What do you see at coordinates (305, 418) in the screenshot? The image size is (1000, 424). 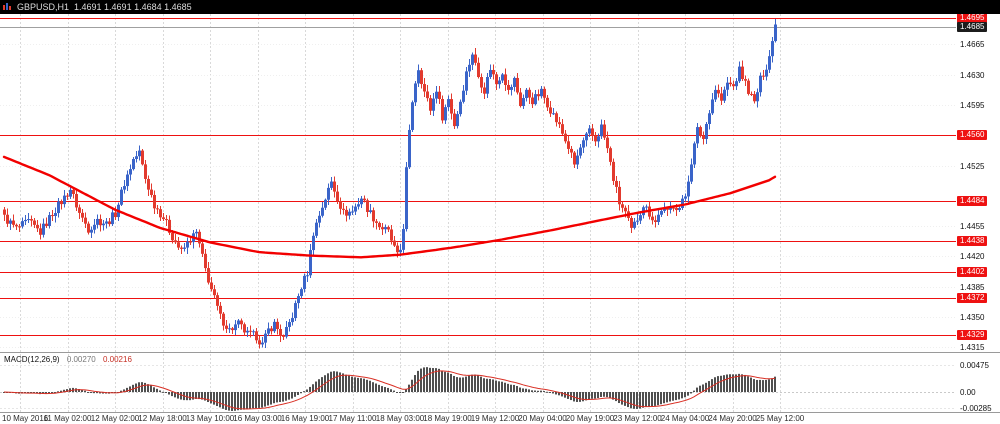 I see `time-axis-label: 16 May 19:00` at bounding box center [305, 418].